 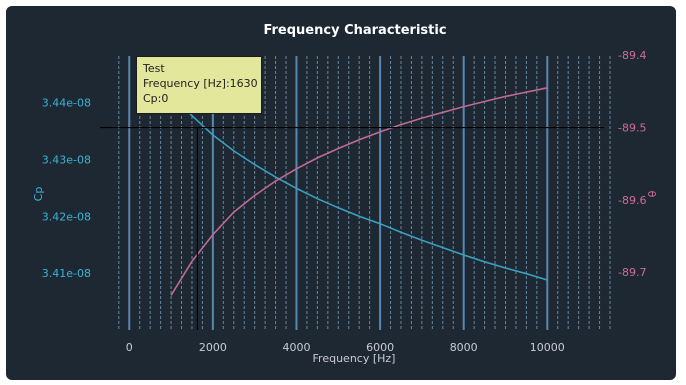 What do you see at coordinates (632, 55) in the screenshot?
I see `y2-tick-label: -89.4` at bounding box center [632, 55].